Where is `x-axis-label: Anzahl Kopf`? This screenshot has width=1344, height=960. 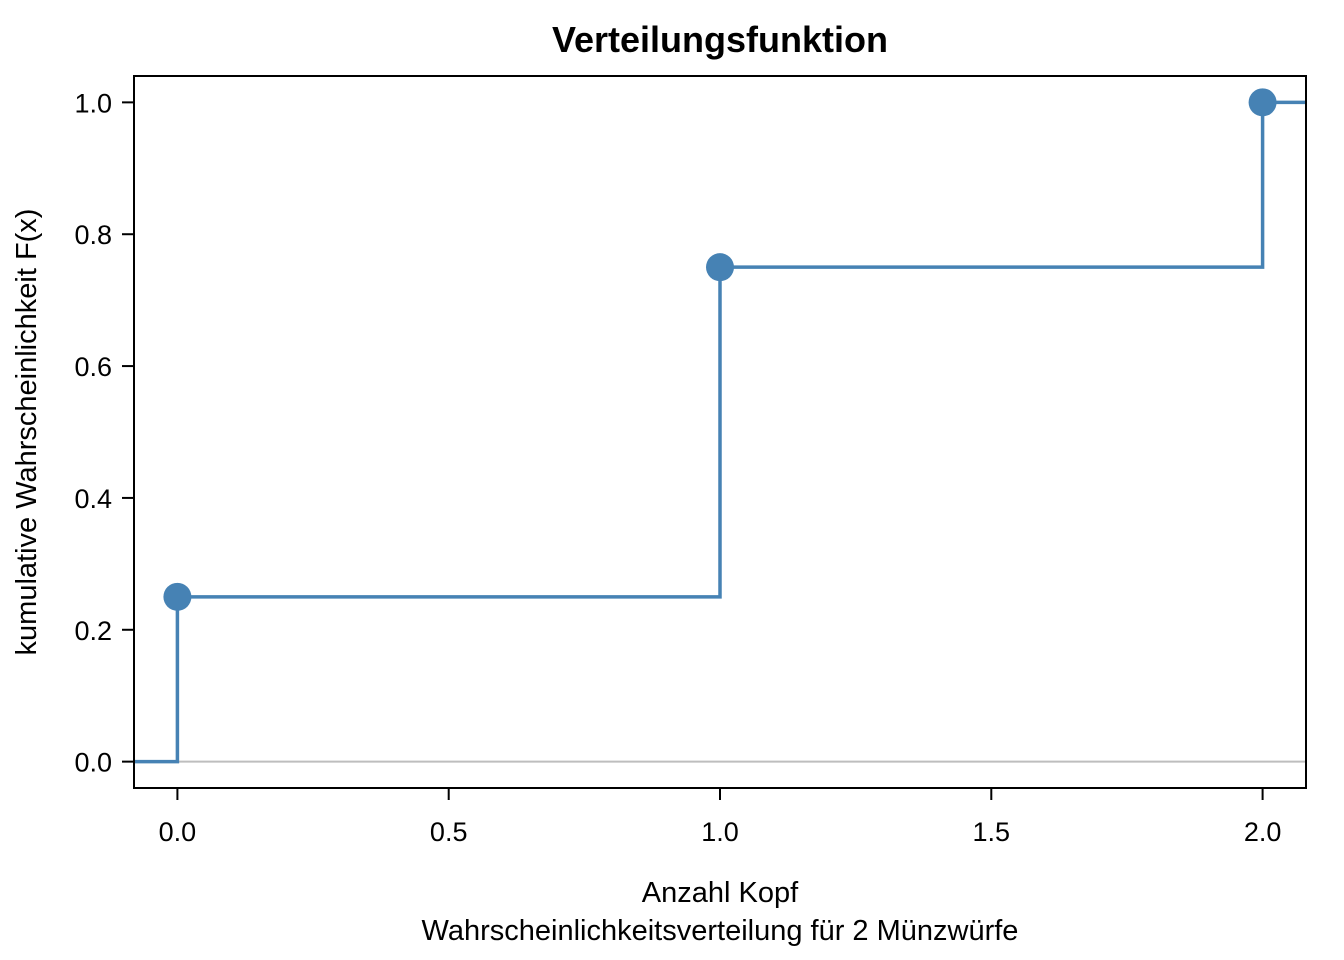
x-axis-label: Anzahl Kopf is located at coordinates (720, 893).